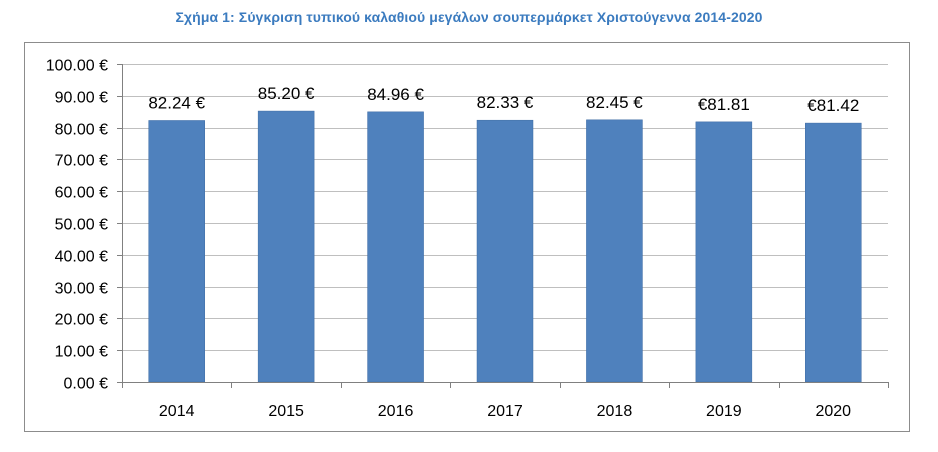 The image size is (938, 452). Describe the element at coordinates (81, 193) in the screenshot. I see `y-tick-label: 60.00 €` at that location.